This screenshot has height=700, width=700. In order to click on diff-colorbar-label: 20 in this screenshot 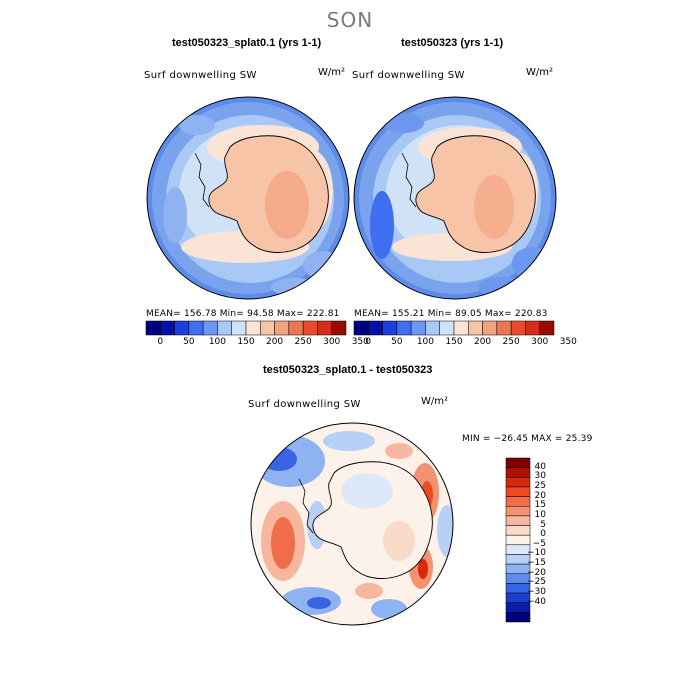, I will do `click(540, 495)`.